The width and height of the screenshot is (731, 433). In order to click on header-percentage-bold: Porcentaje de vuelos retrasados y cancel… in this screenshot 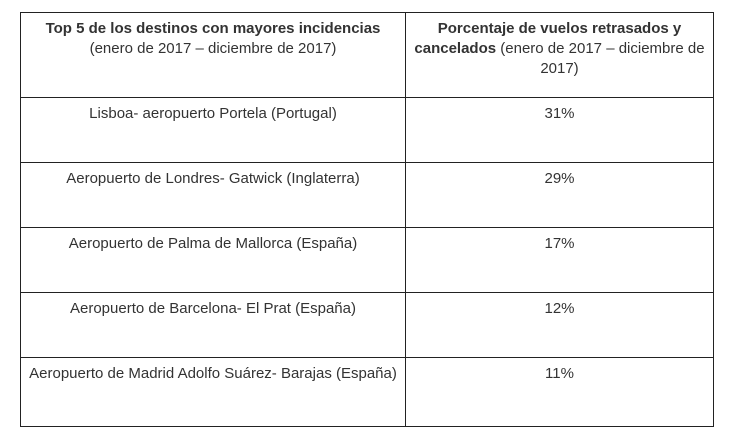, I will do `click(548, 38)`.